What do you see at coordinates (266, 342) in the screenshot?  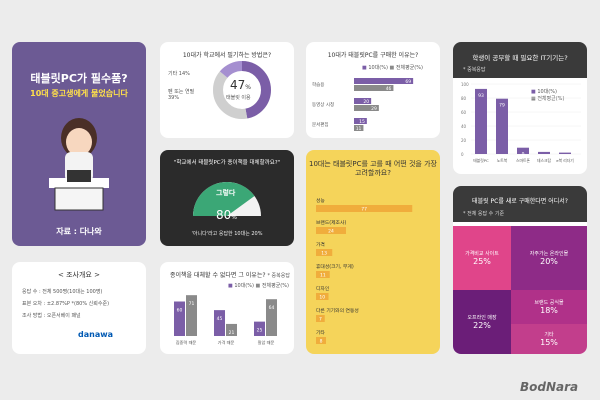 I see `category-label: 필압 때문` at bounding box center [266, 342].